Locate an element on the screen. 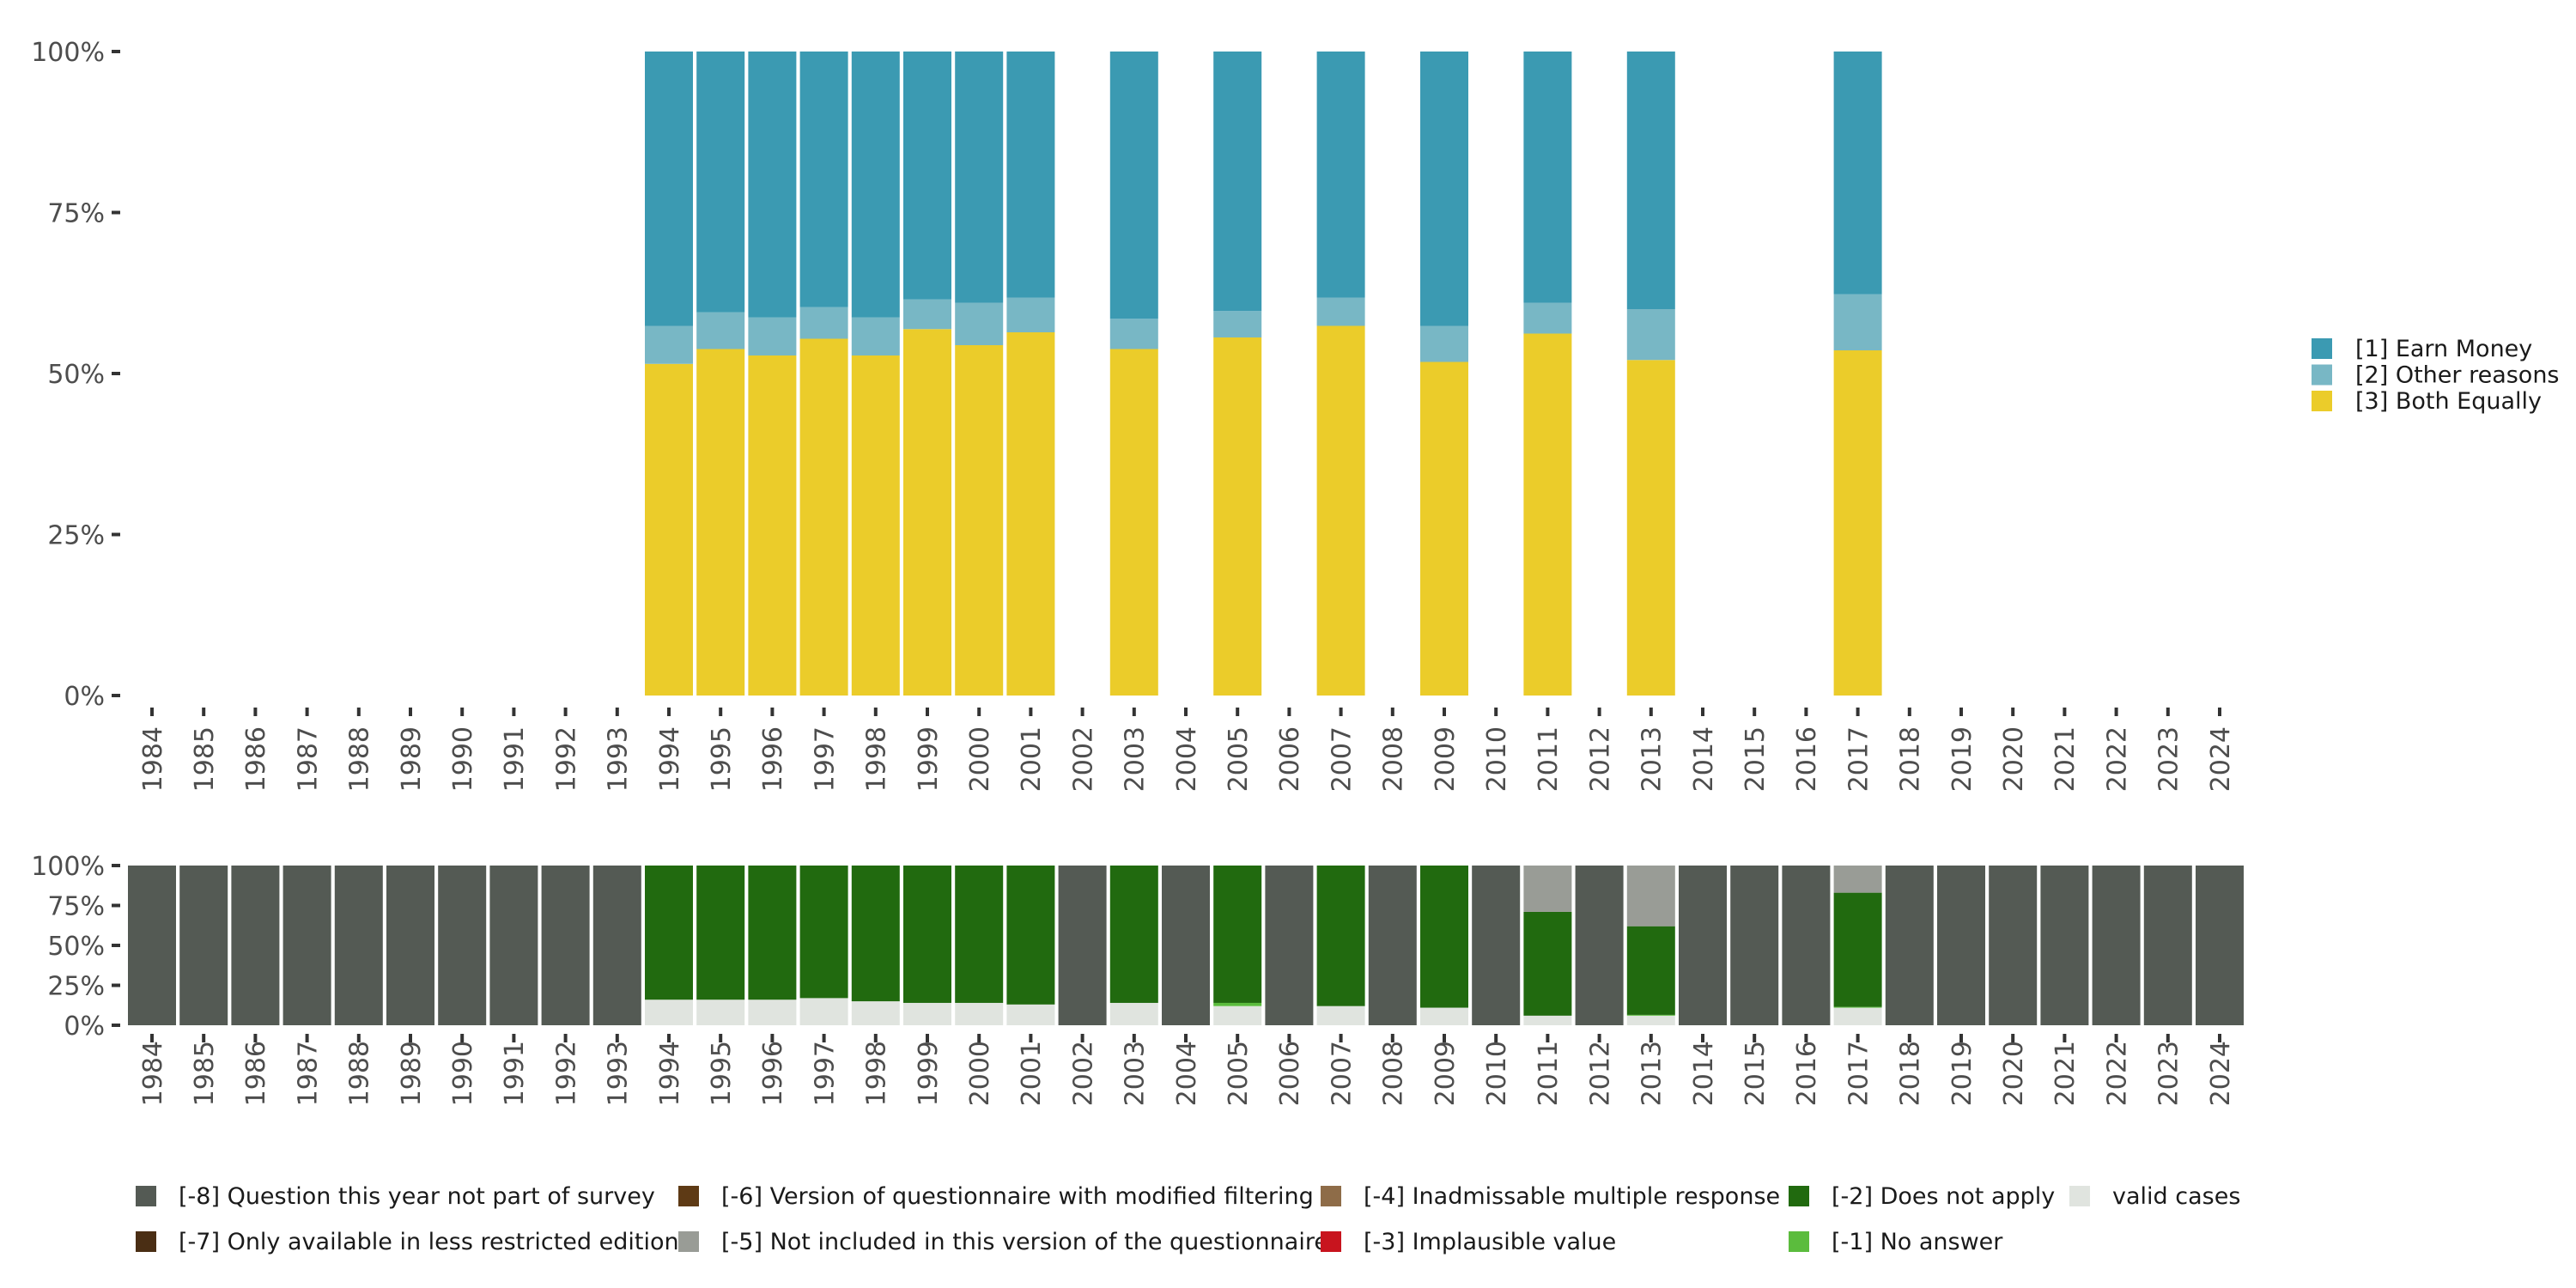 The width and height of the screenshot is (2576, 1288). x-tick-label: 1987 is located at coordinates (308, 759).